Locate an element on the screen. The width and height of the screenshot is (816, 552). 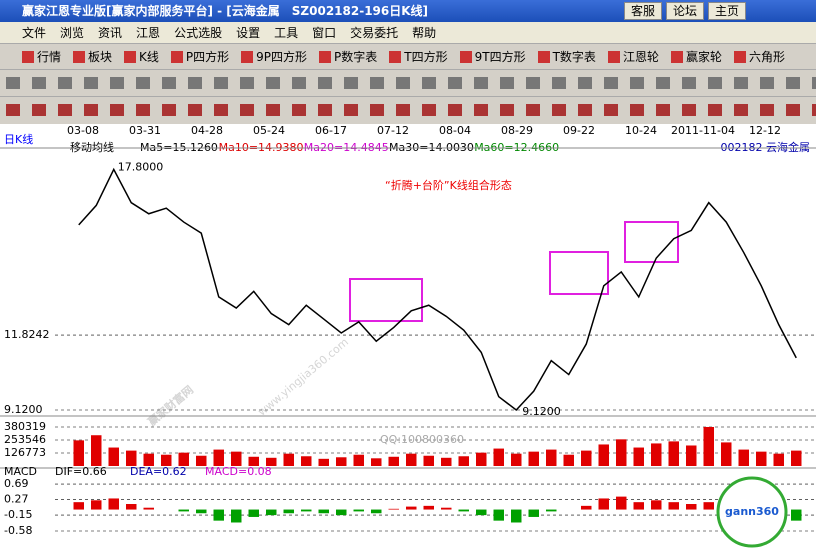
date-label: 04-28 is located at coordinates (207, 130).